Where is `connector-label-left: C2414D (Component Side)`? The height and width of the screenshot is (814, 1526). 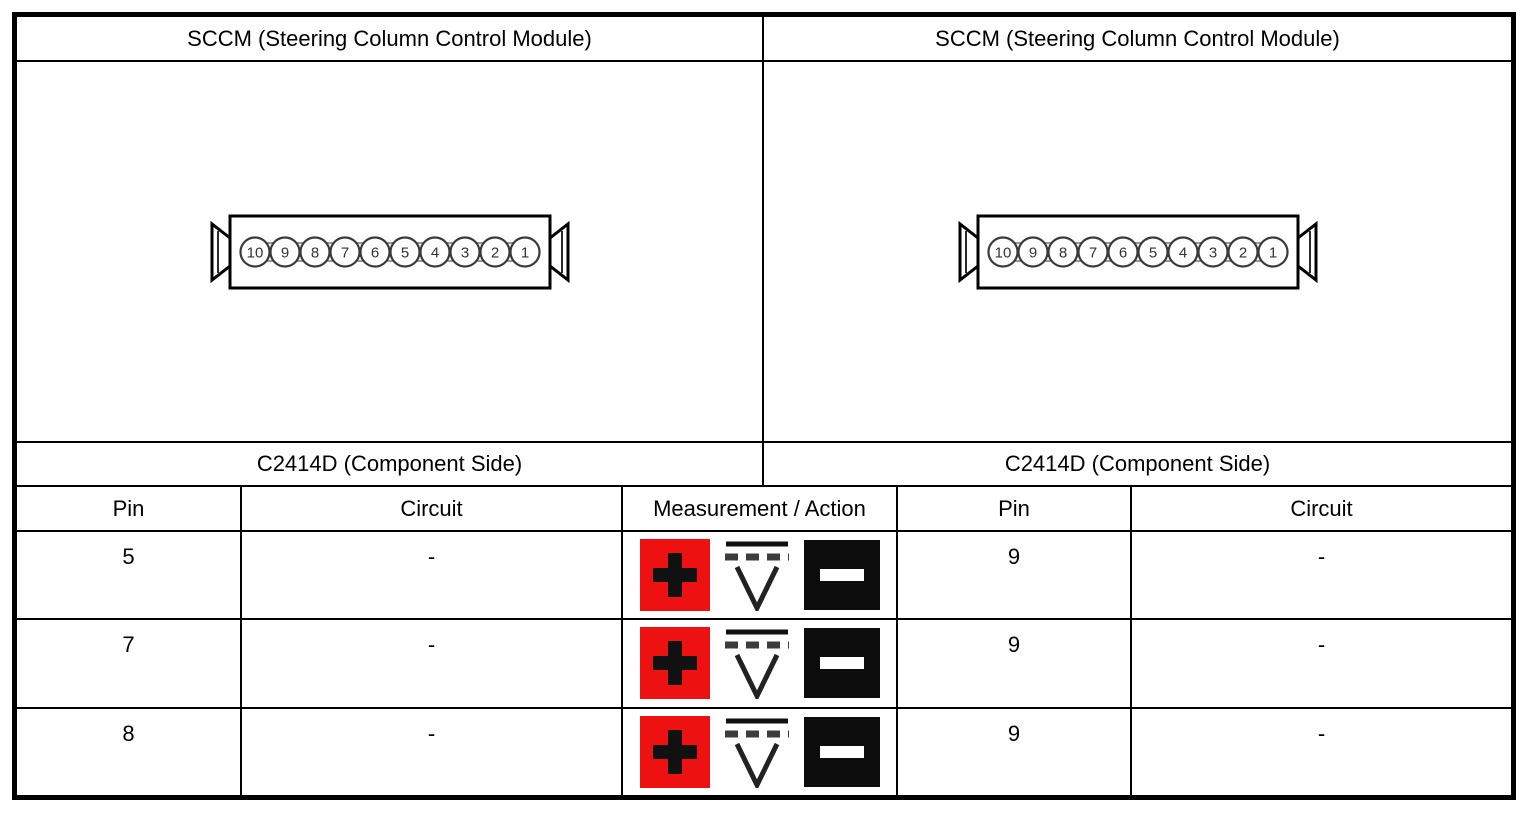
connector-label-left: C2414D (Component Side) is located at coordinates (389, 463).